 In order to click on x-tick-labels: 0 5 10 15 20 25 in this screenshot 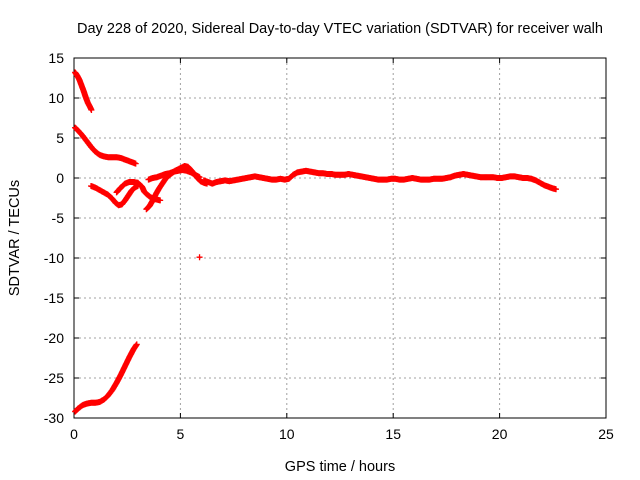, I will do `click(342, 434)`.